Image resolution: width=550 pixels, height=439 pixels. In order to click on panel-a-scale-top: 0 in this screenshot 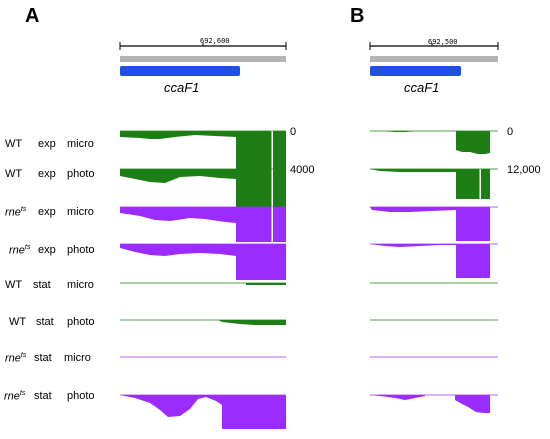, I will do `click(293, 132)`.